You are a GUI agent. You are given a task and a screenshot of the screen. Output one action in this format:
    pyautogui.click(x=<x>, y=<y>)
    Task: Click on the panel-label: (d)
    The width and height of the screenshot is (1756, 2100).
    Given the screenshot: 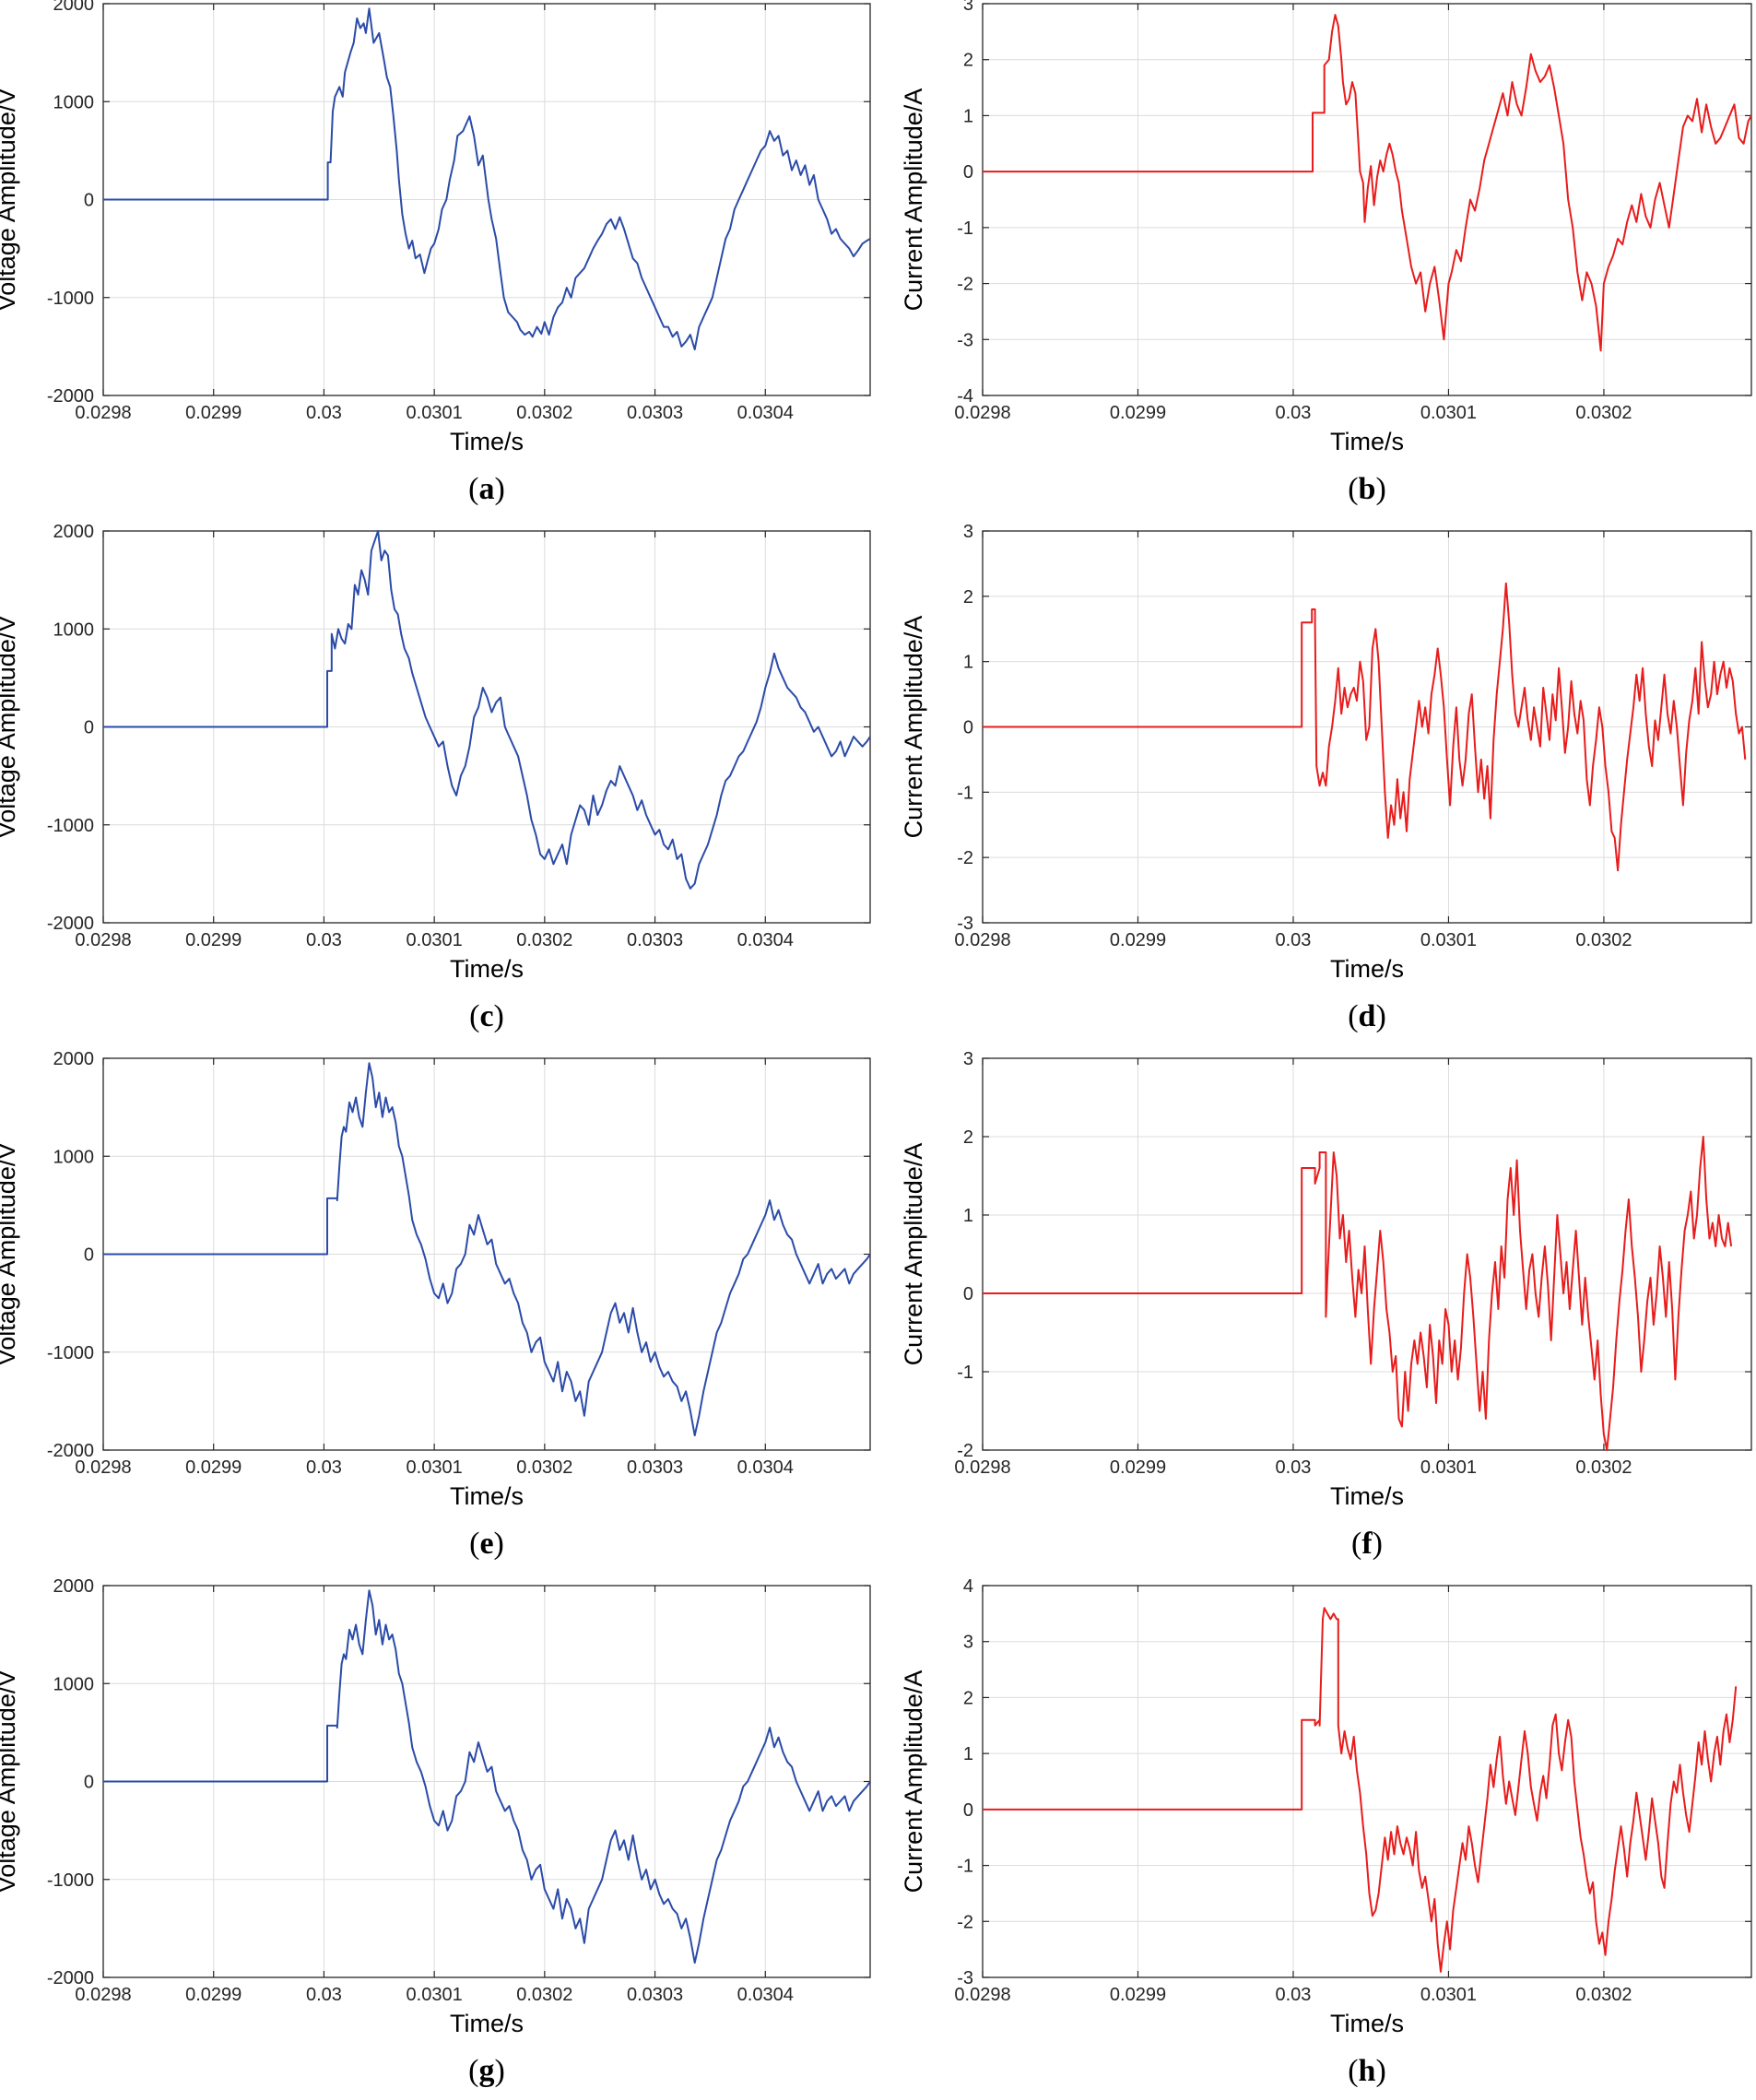 What is the action you would take?
    pyautogui.click(x=1367, y=1016)
    